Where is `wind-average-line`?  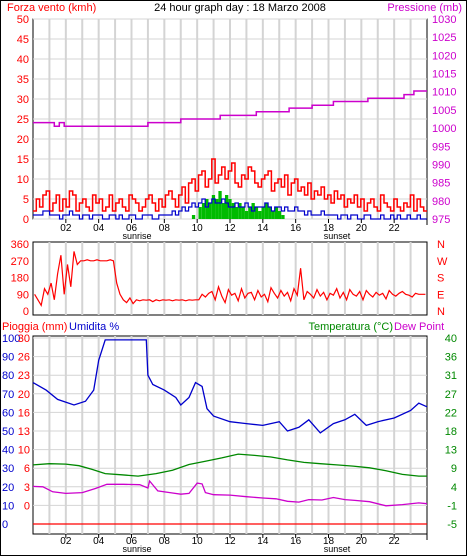
wind-average-line is located at coordinates (230, 209).